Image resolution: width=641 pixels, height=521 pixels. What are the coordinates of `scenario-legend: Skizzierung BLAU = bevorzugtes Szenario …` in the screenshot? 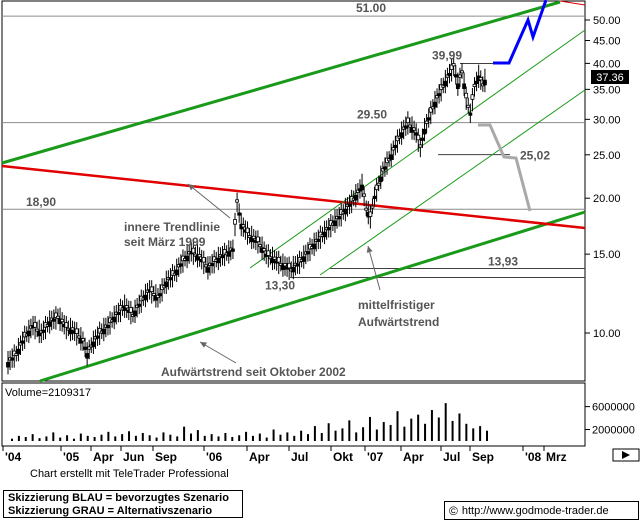 It's located at (123, 504).